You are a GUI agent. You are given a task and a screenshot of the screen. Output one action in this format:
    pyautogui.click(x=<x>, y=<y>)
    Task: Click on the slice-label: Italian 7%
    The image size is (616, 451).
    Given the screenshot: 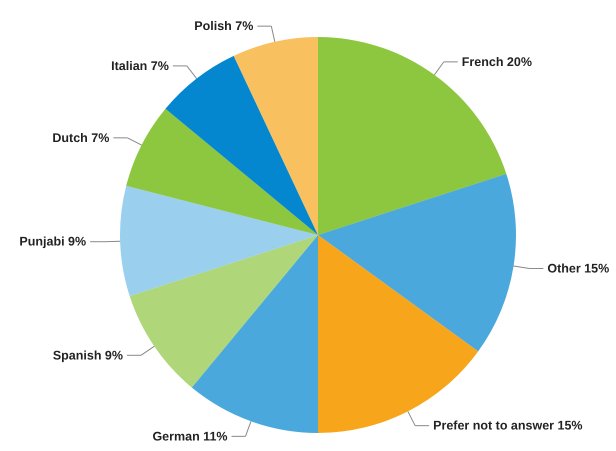 What is the action you would take?
    pyautogui.click(x=140, y=65)
    